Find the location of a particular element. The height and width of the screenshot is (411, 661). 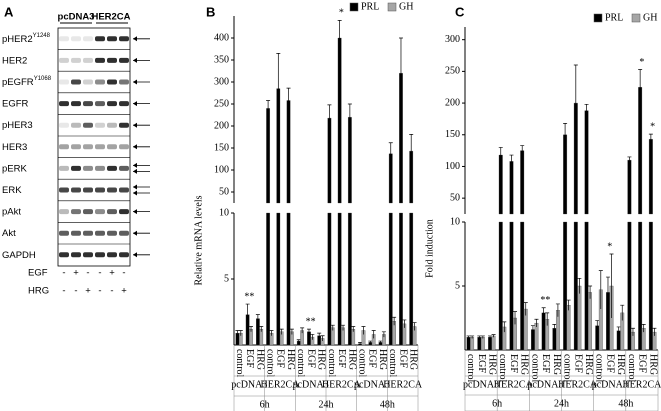

annotation: * is located at coordinates (641, 62).